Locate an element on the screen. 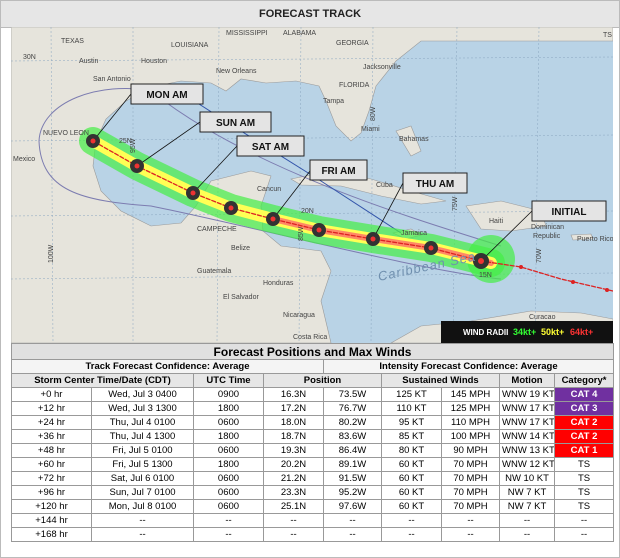 This screenshot has width=620, height=558. place-label: CAMPECHE is located at coordinates (217, 229).